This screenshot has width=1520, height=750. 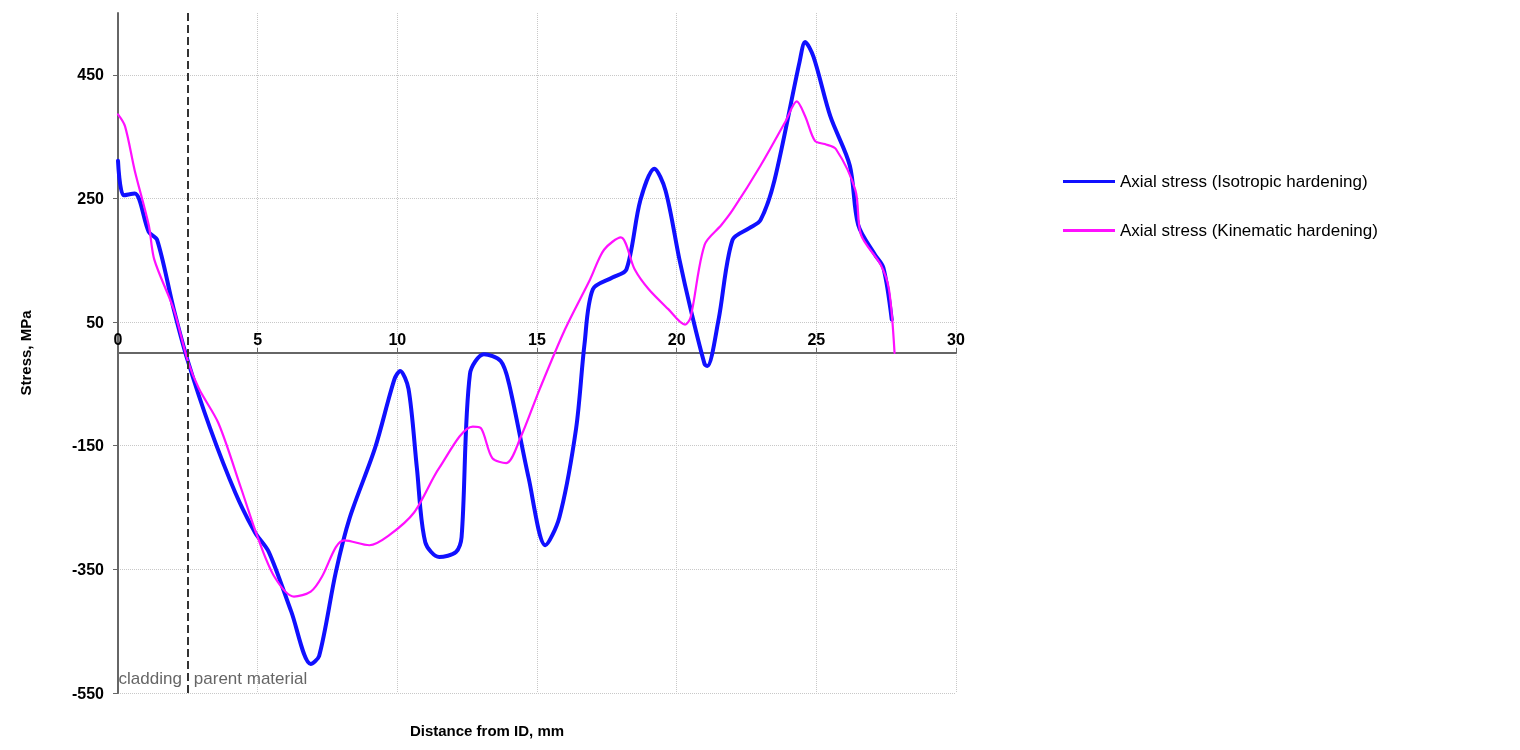 What do you see at coordinates (95, 322) in the screenshot?
I see `y-tick-label: 50` at bounding box center [95, 322].